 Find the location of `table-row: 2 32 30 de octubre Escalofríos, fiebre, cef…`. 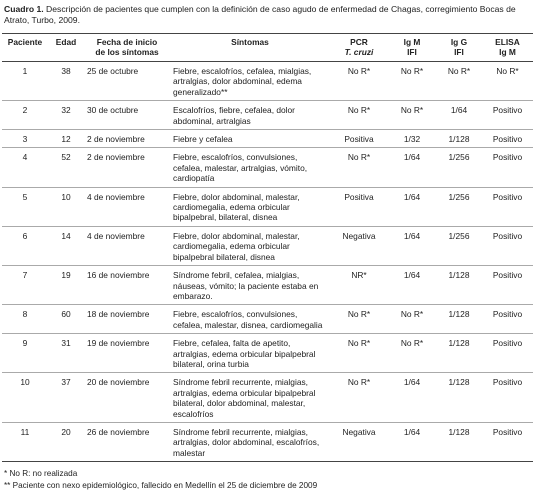

table-row: 2 32 30 de octubre Escalofríos, fiebre, cef… is located at coordinates (267, 115).